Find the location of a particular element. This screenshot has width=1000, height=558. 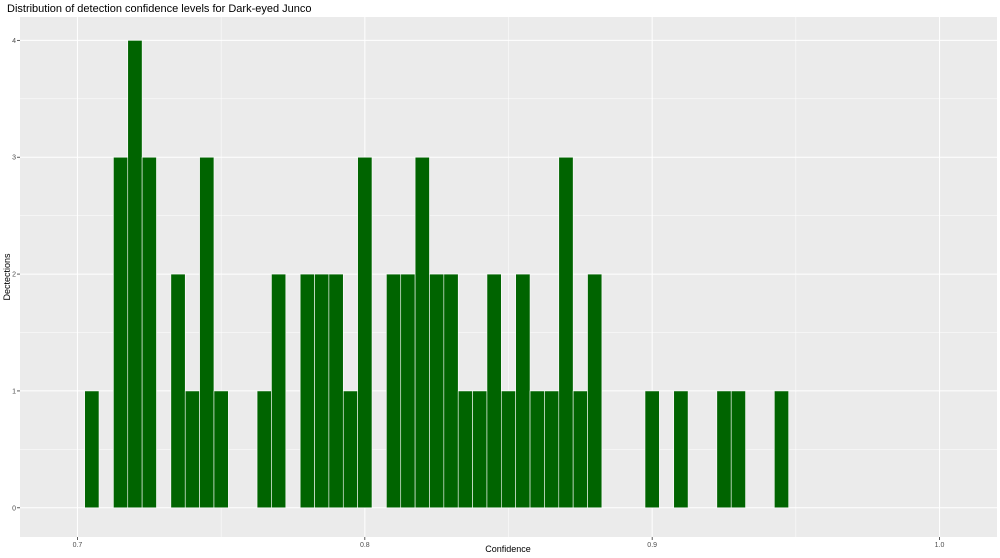

x-tick-label: 0.8 is located at coordinates (365, 545).